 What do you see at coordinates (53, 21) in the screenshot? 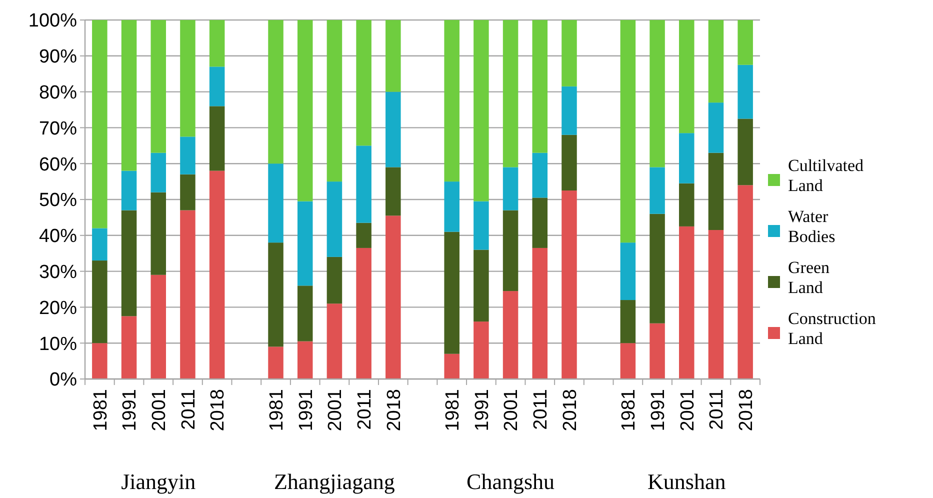
I see `y-tick-label: 100%` at bounding box center [53, 21].